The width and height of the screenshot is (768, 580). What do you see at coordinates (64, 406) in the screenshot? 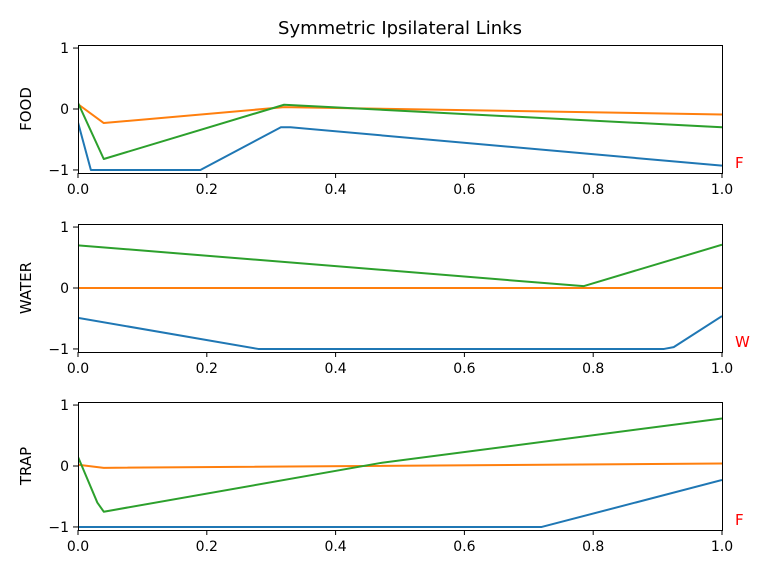
I see `panel-trap-ytick-label: 1` at bounding box center [64, 406].